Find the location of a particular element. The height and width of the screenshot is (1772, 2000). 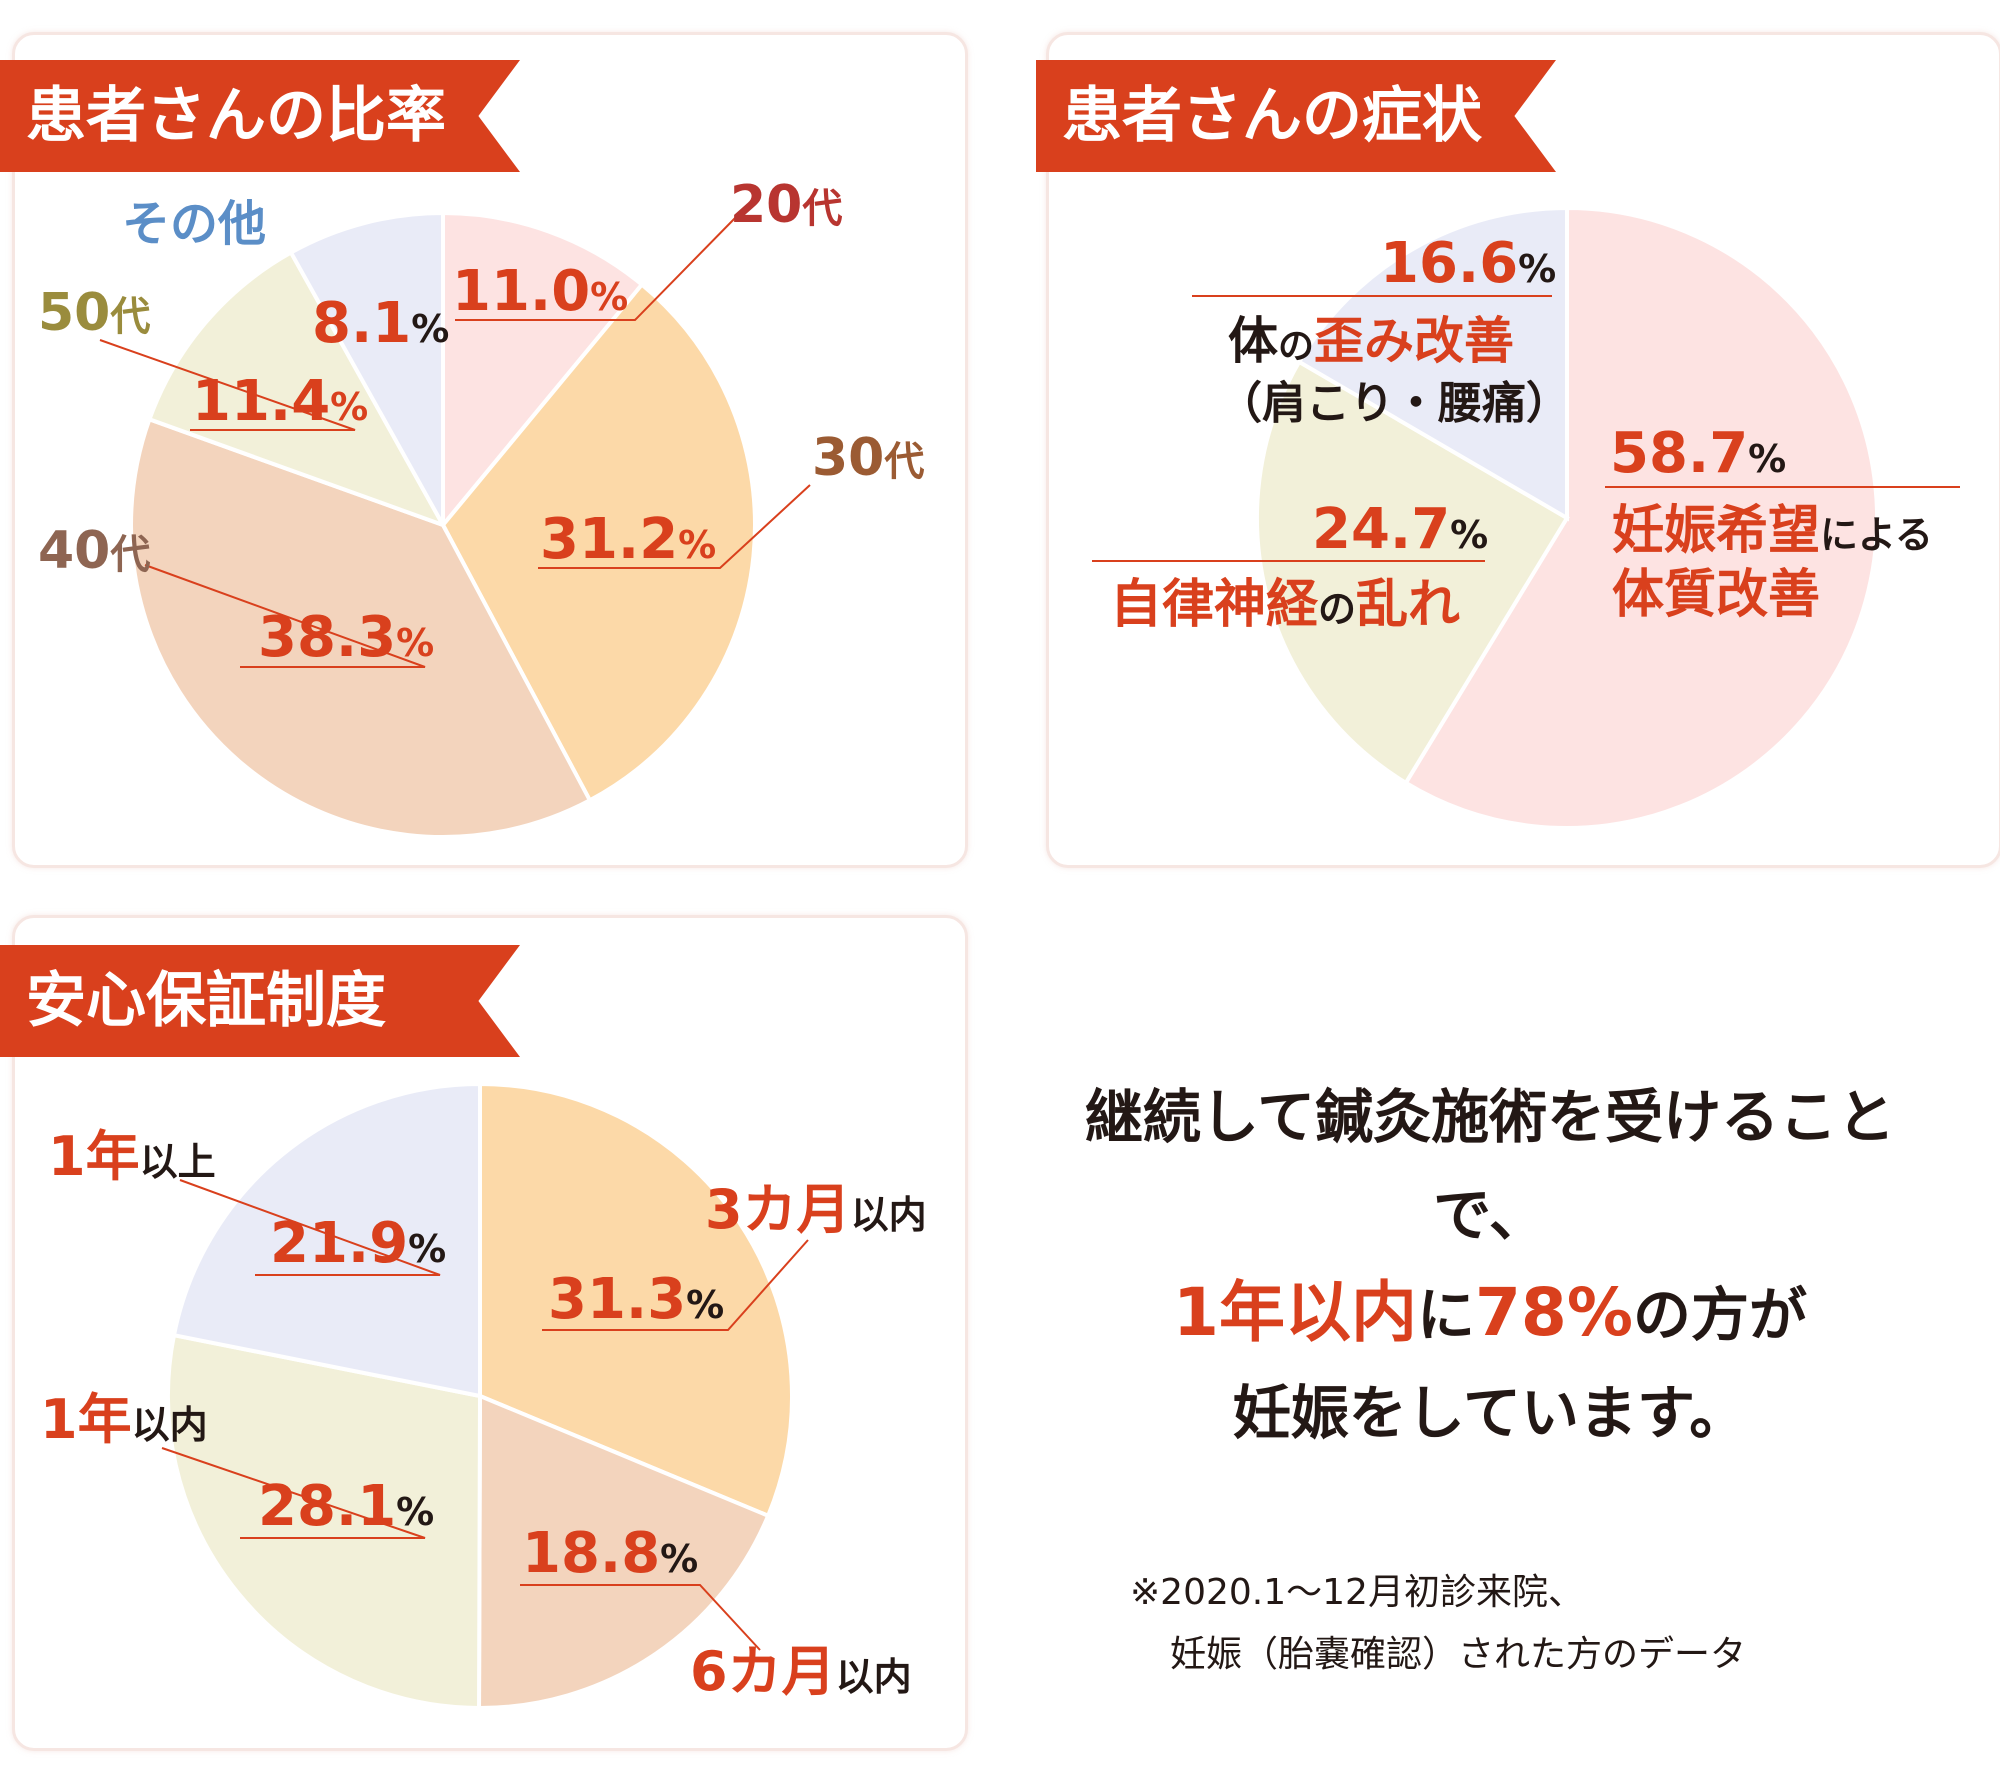

summary-highlight-rate: 78% is located at coordinates (1553, 1312).